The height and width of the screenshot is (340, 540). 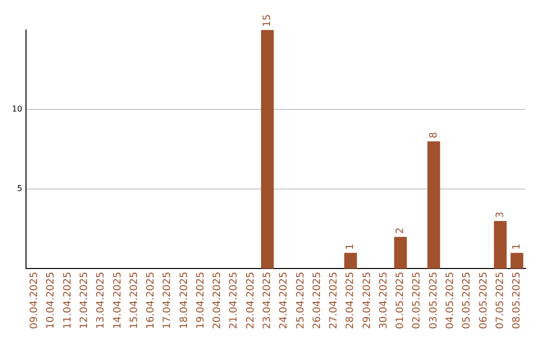 What do you see at coordinates (184, 301) in the screenshot?
I see `x-tick-label: 18.04.2025` at bounding box center [184, 301].